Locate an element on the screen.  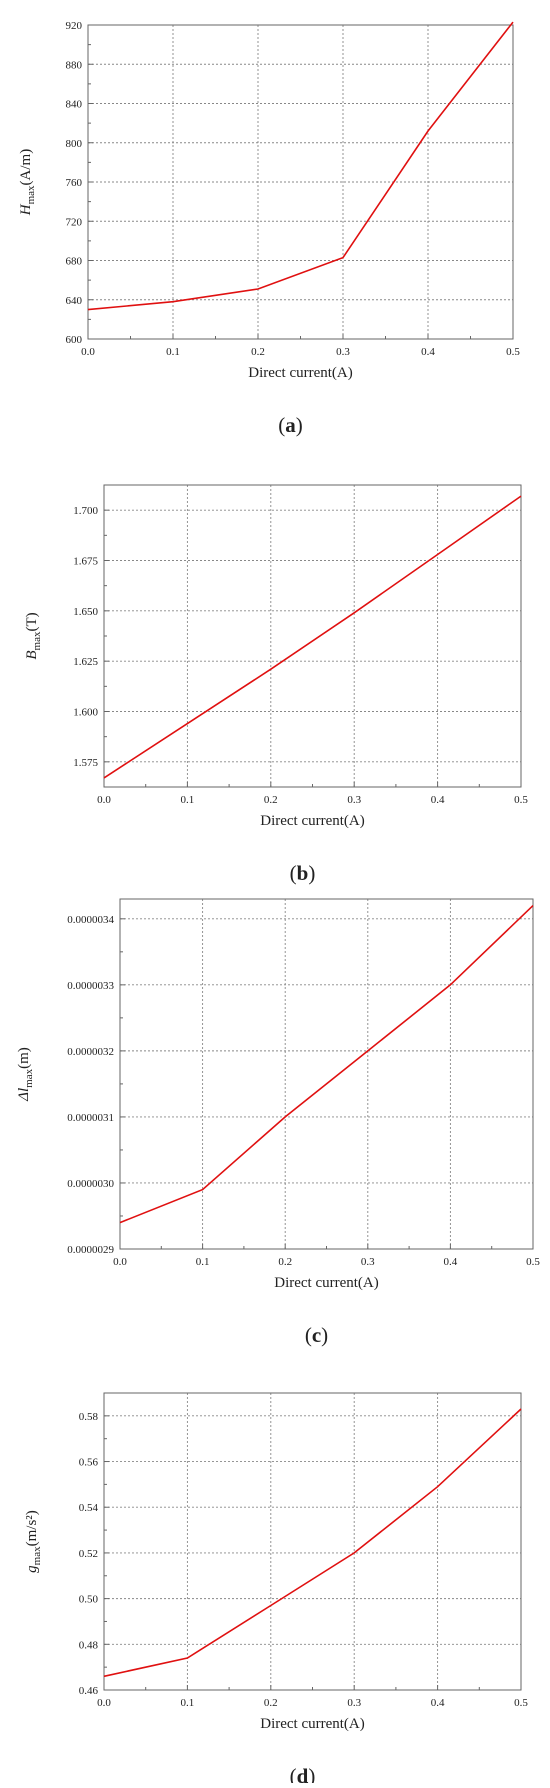
y-tick-label: 800 is located at coordinates (74, 144).